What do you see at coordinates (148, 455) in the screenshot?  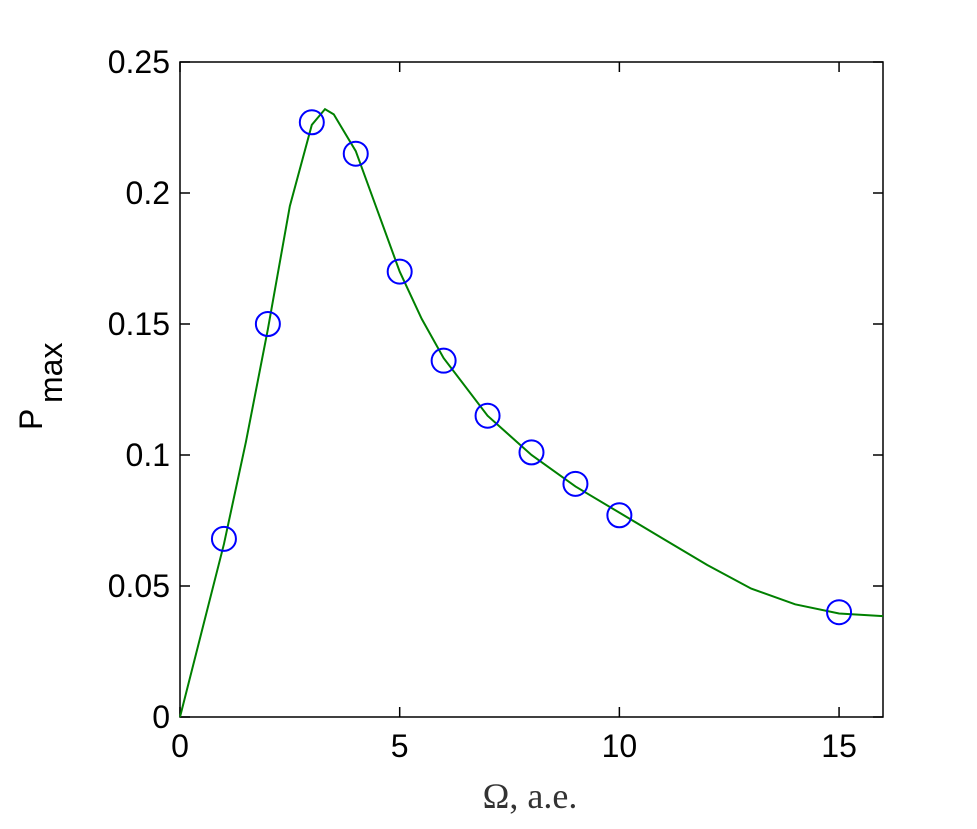 I see `y-tick-label: 0.1` at bounding box center [148, 455].